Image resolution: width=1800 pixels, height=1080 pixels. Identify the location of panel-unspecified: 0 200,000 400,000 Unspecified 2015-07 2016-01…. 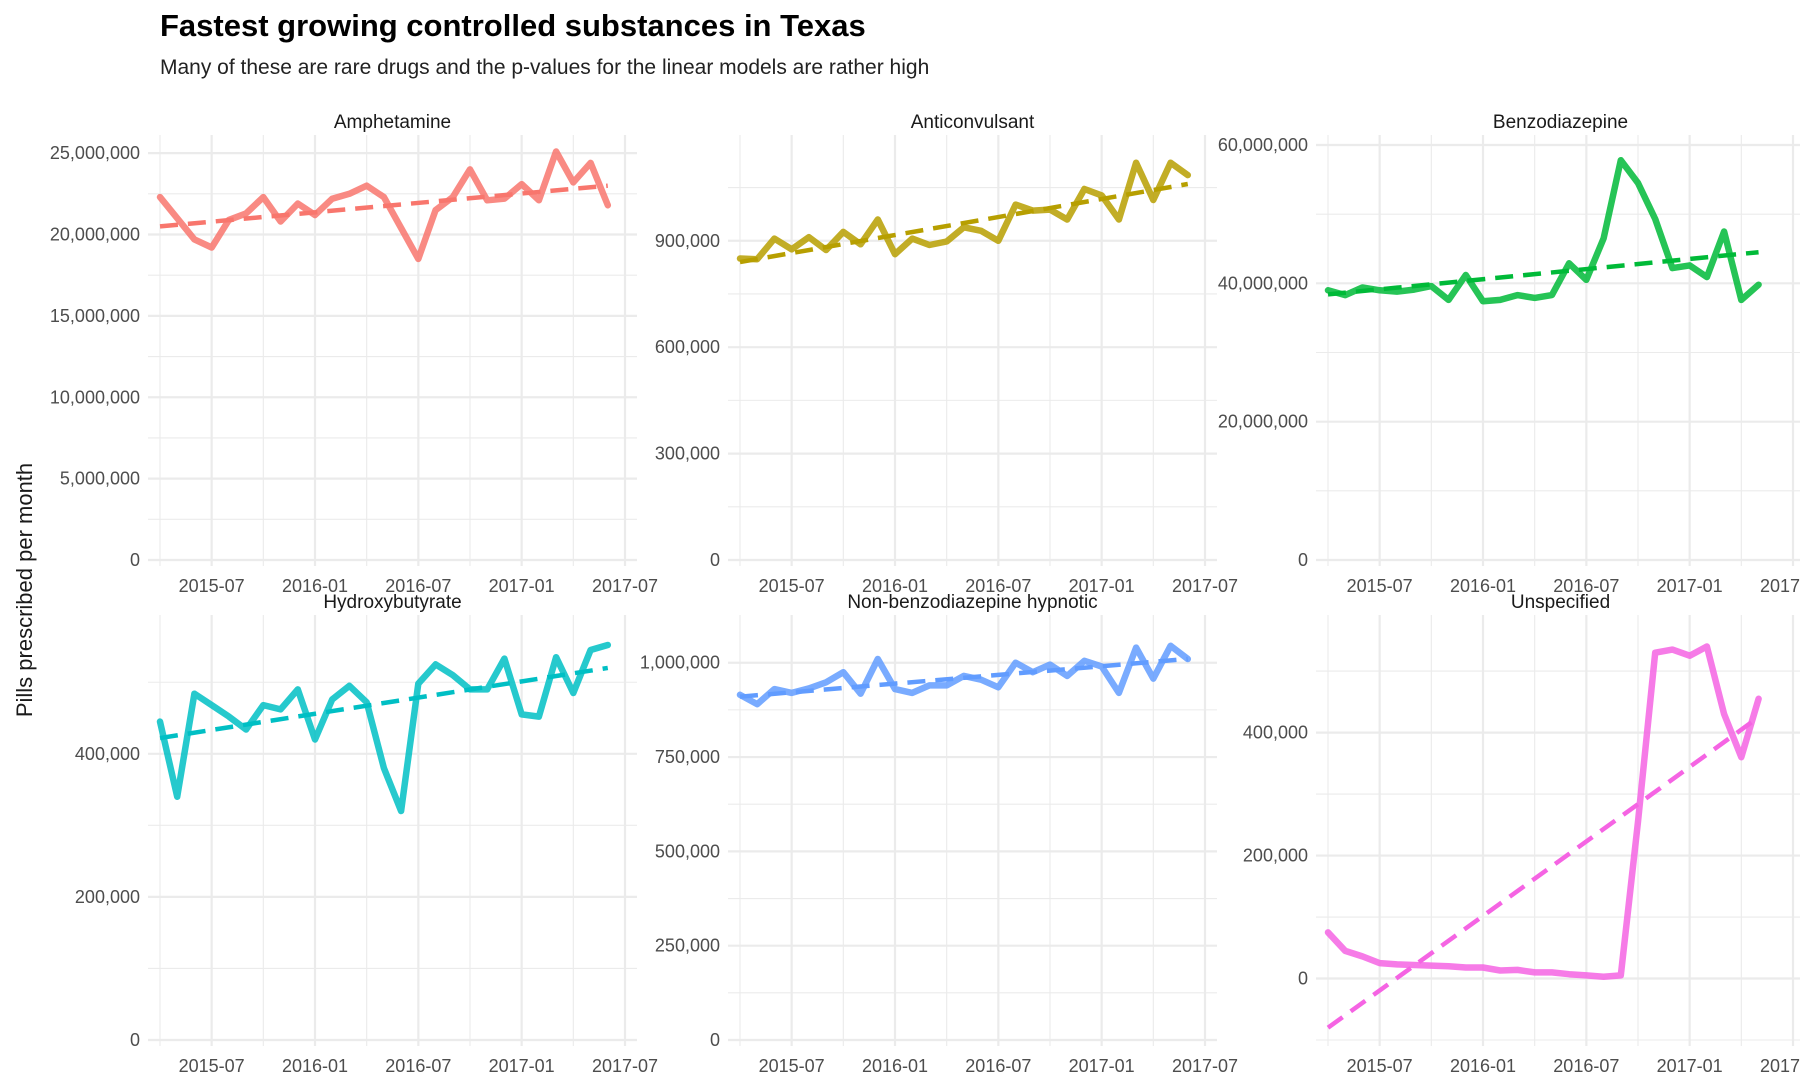
(1521, 834).